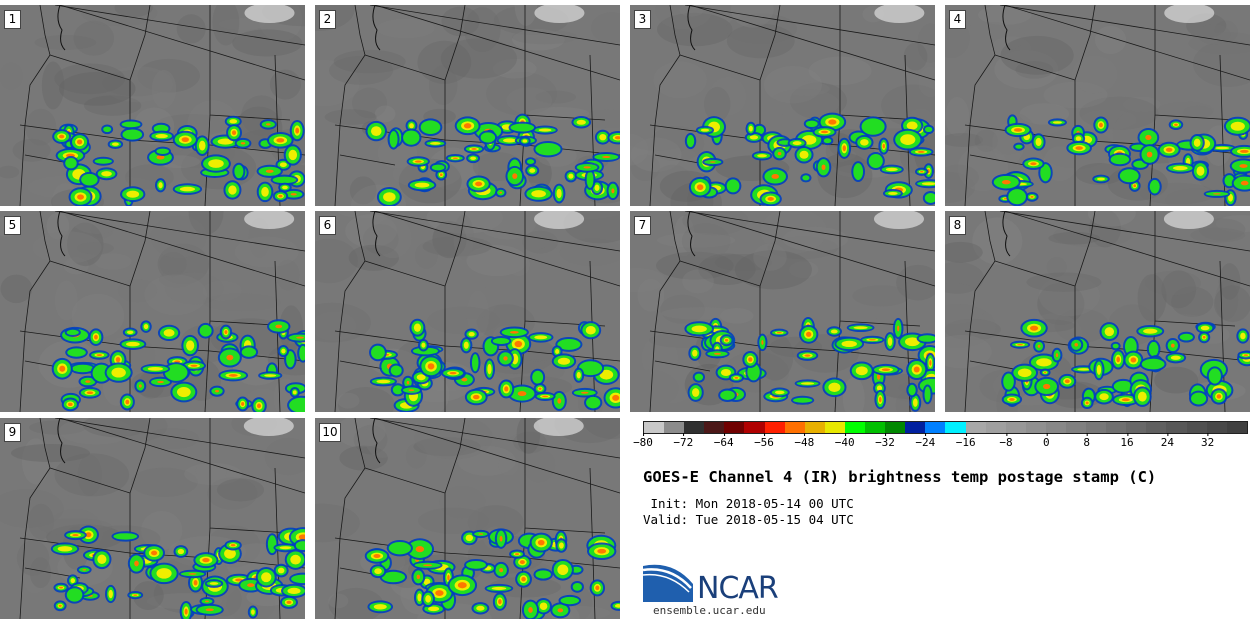 Image resolution: width=1260 pixels, height=619 pixels. I want to click on colorbar-tick: −72, so click(683, 441).